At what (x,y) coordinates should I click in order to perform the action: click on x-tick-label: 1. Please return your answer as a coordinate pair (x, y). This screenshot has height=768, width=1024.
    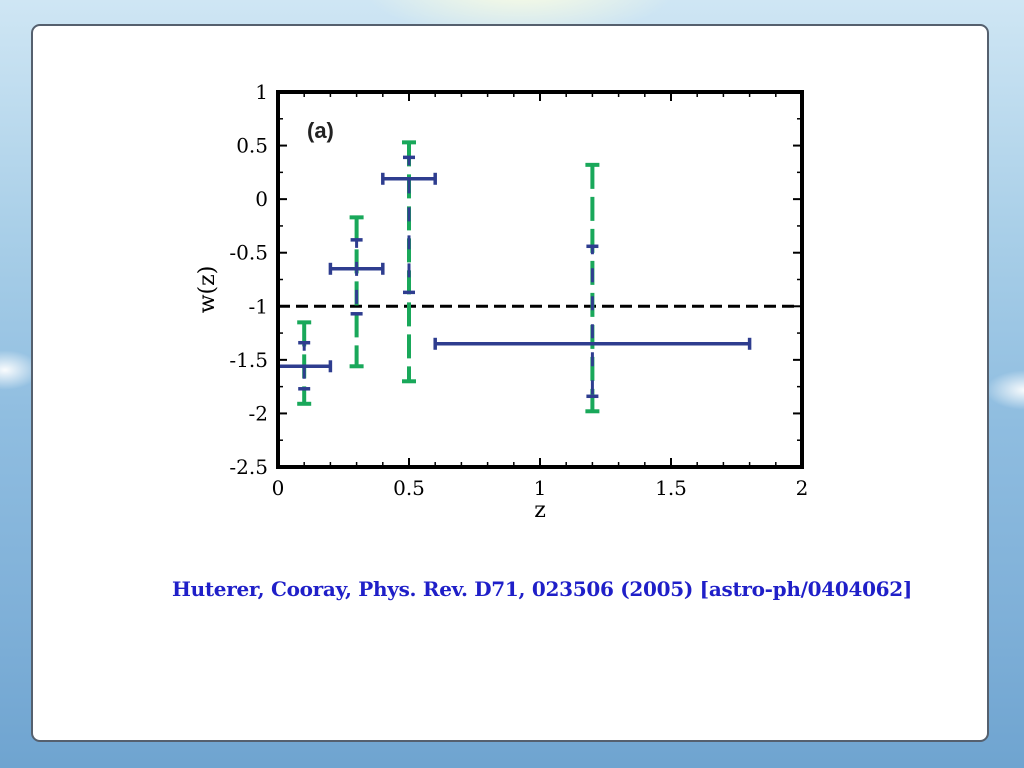
    Looking at the image, I should click on (540, 488).